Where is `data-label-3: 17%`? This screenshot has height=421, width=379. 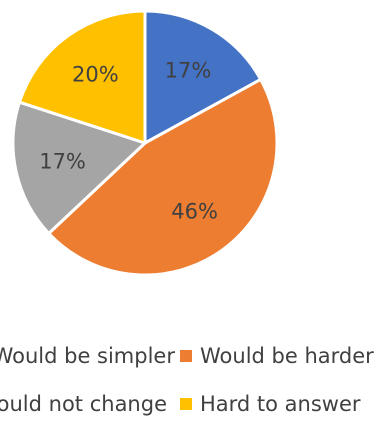
data-label-3: 17% is located at coordinates (62, 161).